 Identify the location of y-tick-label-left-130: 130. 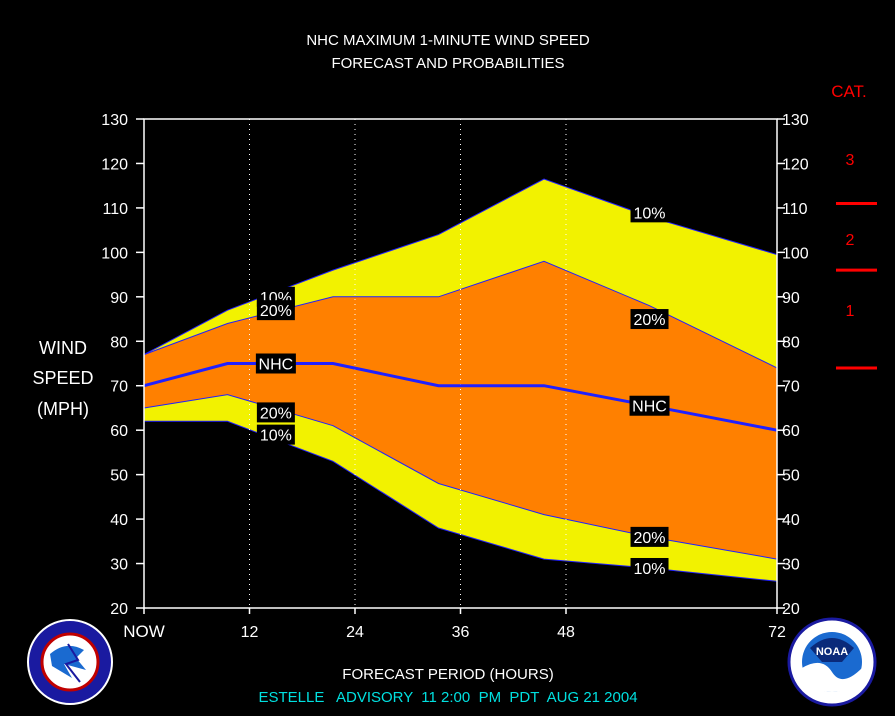
(114, 120).